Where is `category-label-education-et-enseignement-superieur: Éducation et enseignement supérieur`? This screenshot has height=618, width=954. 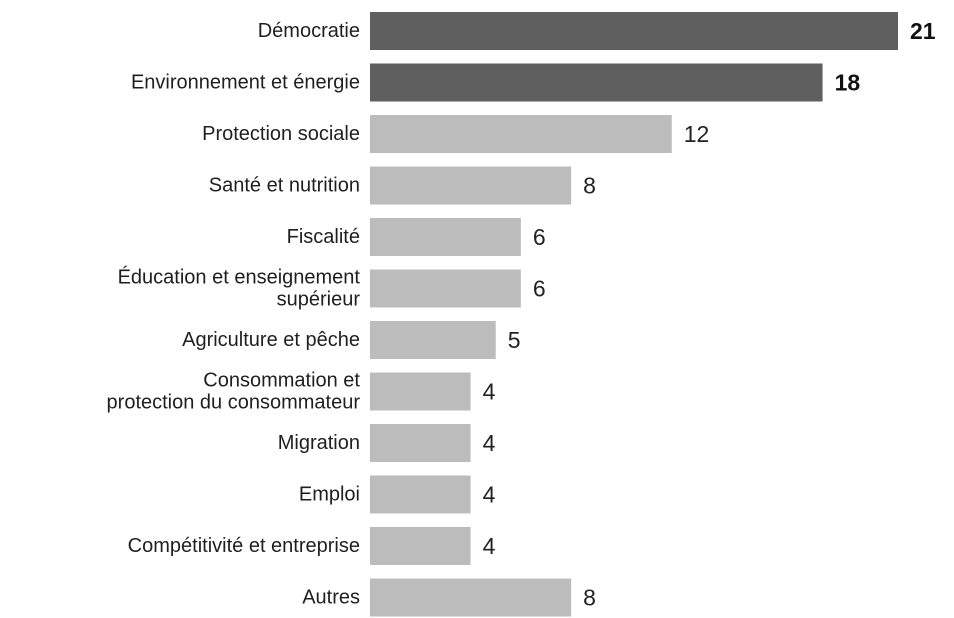 category-label-education-et-enseignement-superieur: Éducation et enseignement supérieur is located at coordinates (239, 288).